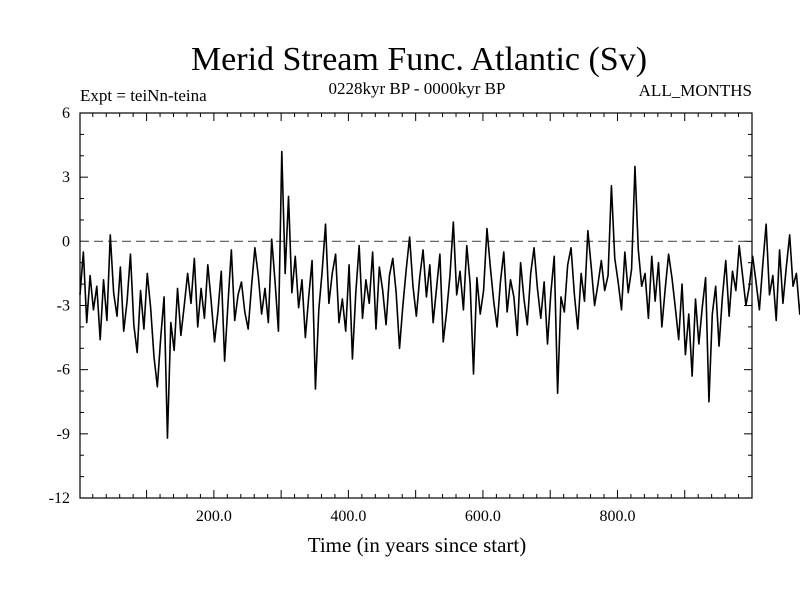 The height and width of the screenshot is (600, 800). Describe the element at coordinates (348, 516) in the screenshot. I see `x-tick-label: 400.0` at that location.